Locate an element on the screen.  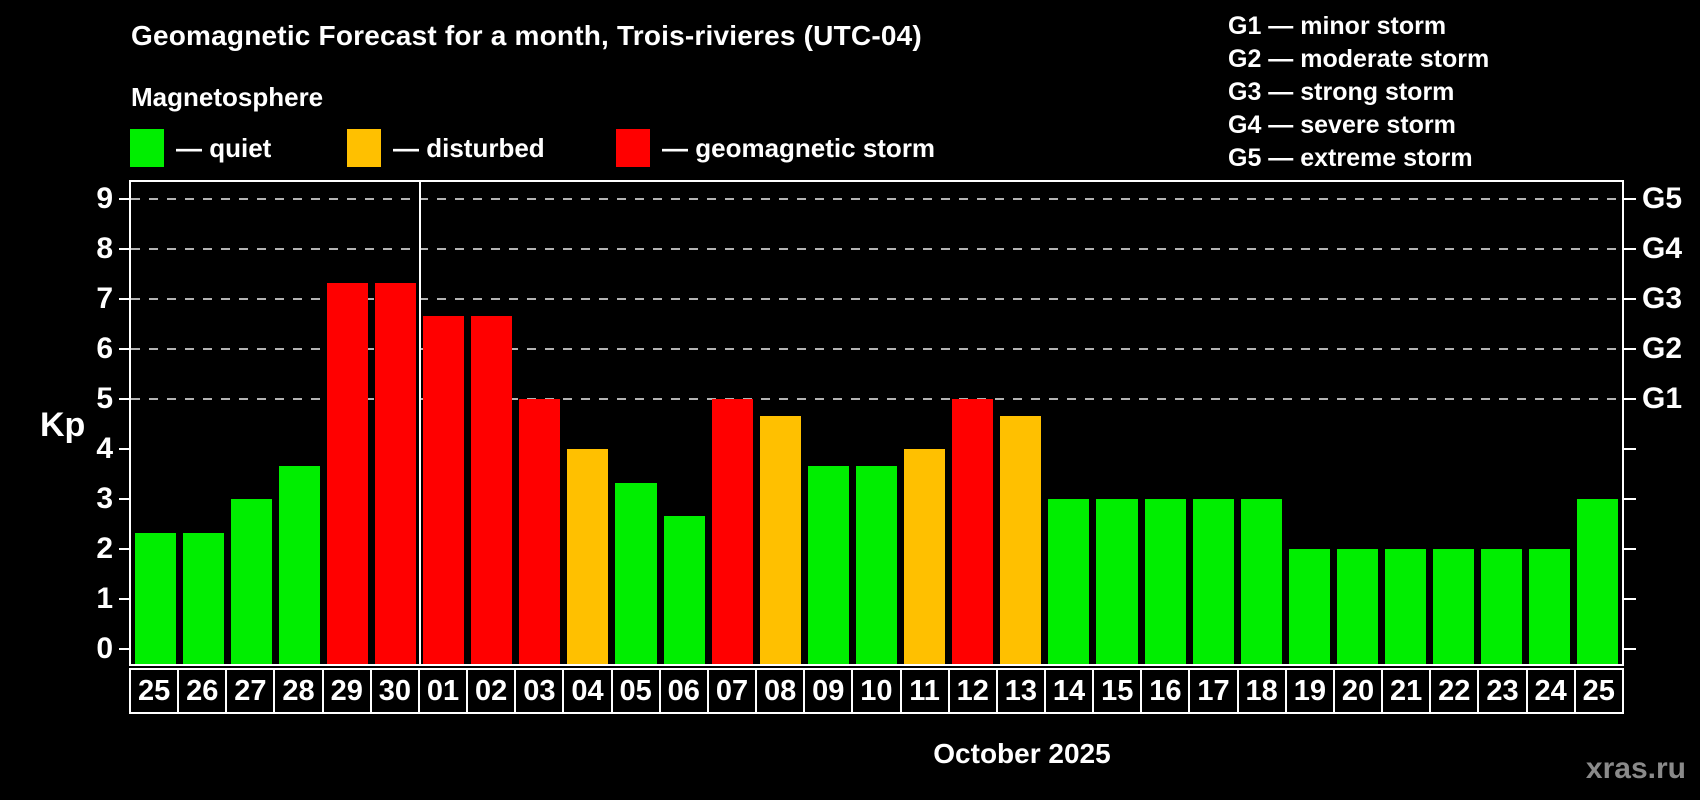
date-box-18-13: 13 is located at coordinates (1020, 691).